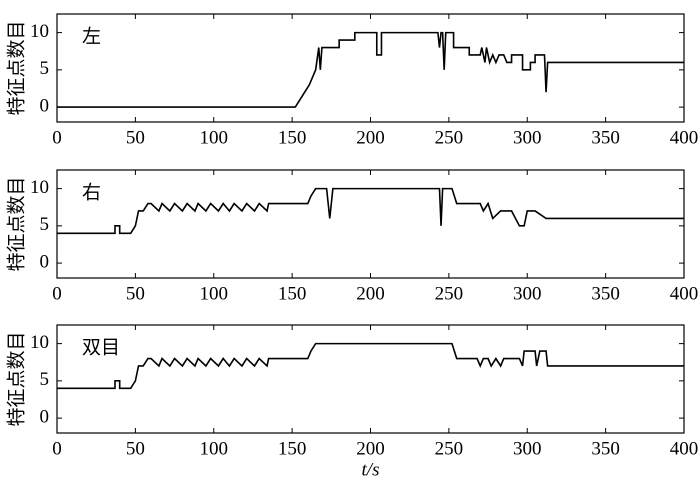 The height and width of the screenshot is (481, 700). What do you see at coordinates (371, 469) in the screenshot?
I see `x-axis-label: t/s` at bounding box center [371, 469].